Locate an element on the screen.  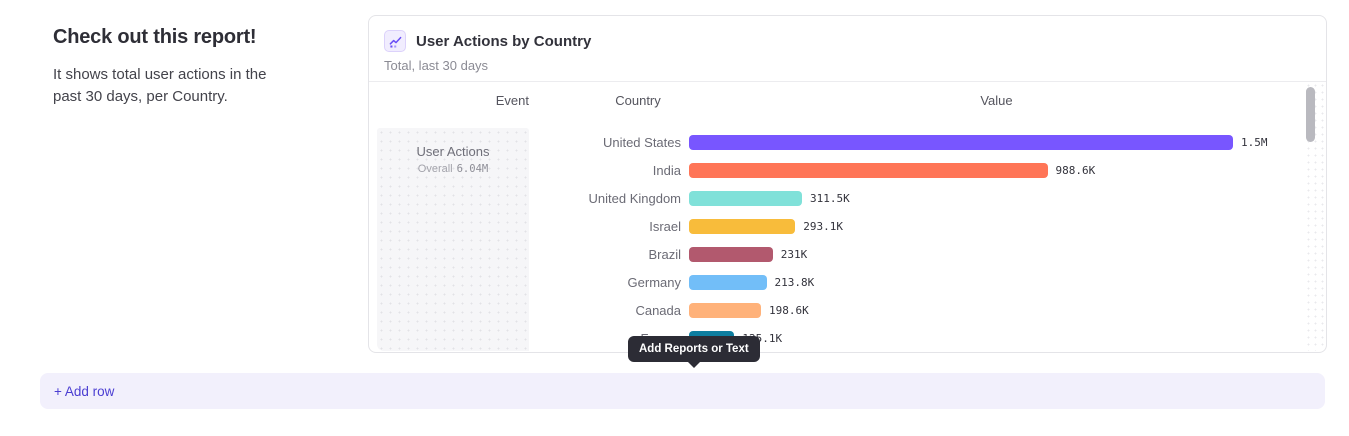
scrollbar-track is located at coordinates (1315, 216).